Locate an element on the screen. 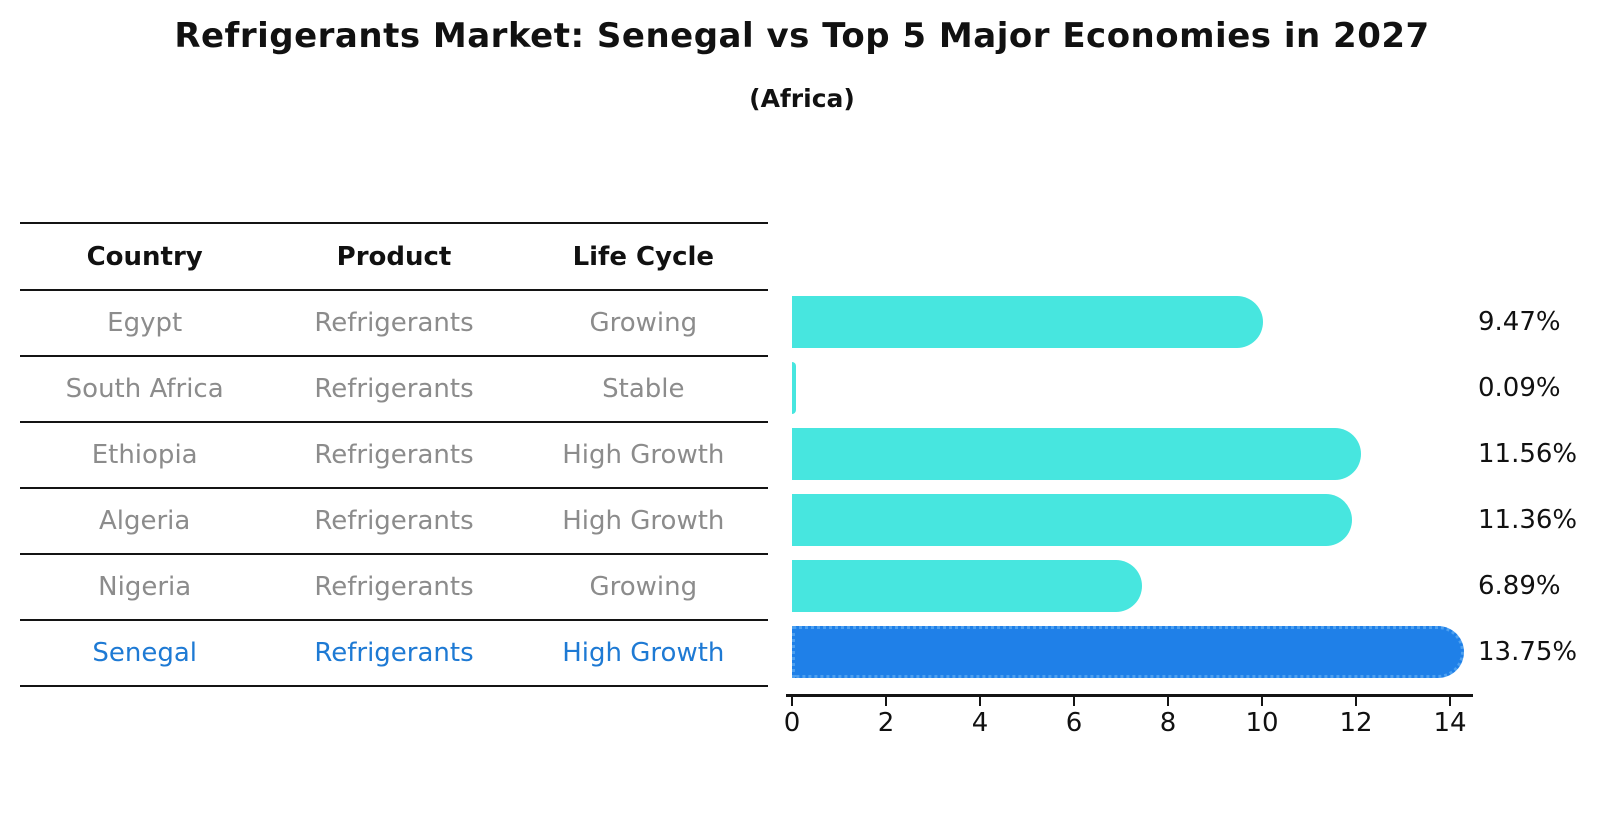 This screenshot has height=823, width=1604. bar-ethiopia is located at coordinates (1076, 454).